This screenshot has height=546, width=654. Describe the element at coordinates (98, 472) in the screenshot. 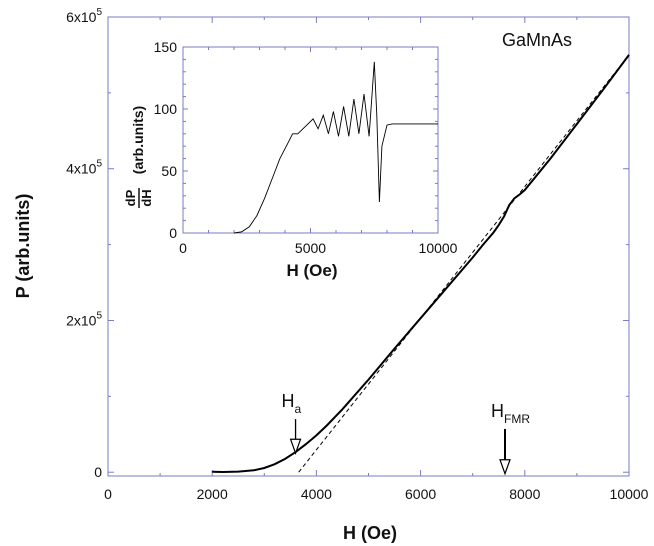

I see `main-y-tick-label: 0` at that location.